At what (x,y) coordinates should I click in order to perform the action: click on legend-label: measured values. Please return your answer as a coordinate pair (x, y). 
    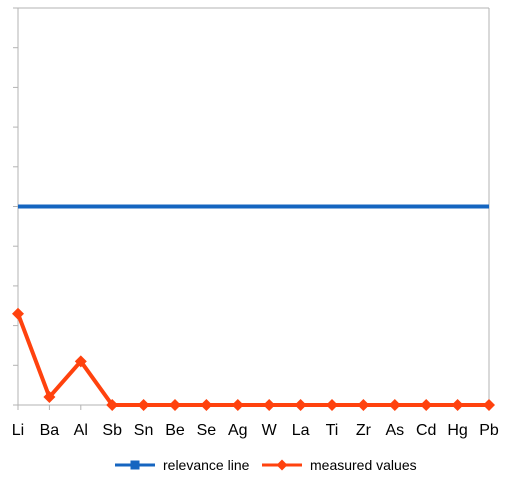
    Looking at the image, I should click on (363, 465).